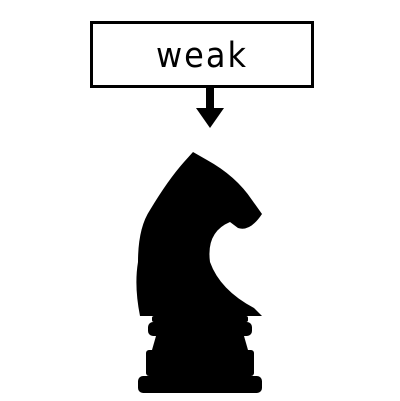  I want to click on callout-label: weak, so click(202, 54).